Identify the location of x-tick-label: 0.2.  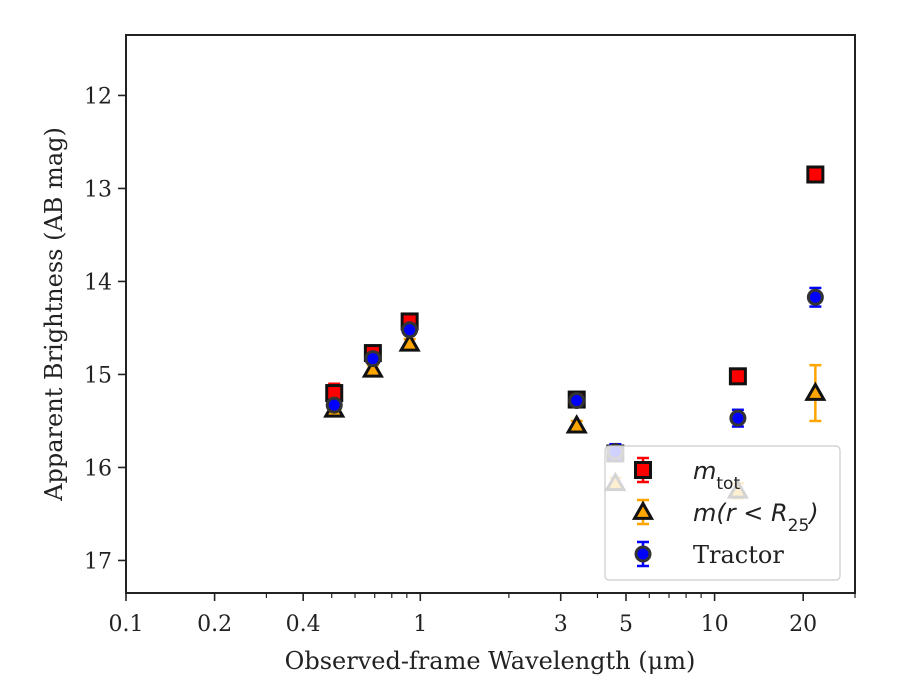
(214, 624).